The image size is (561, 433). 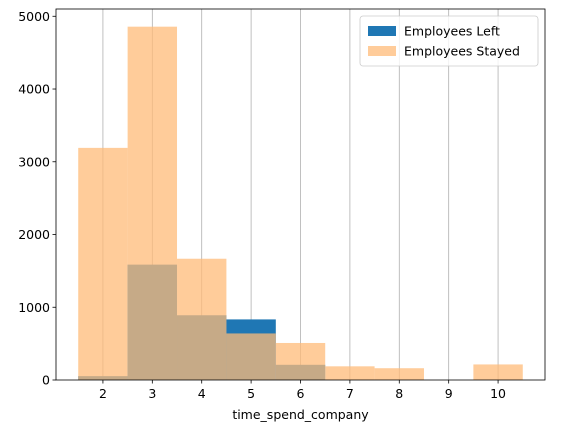 I want to click on legend-label-0: Employees Left, so click(x=452, y=31).